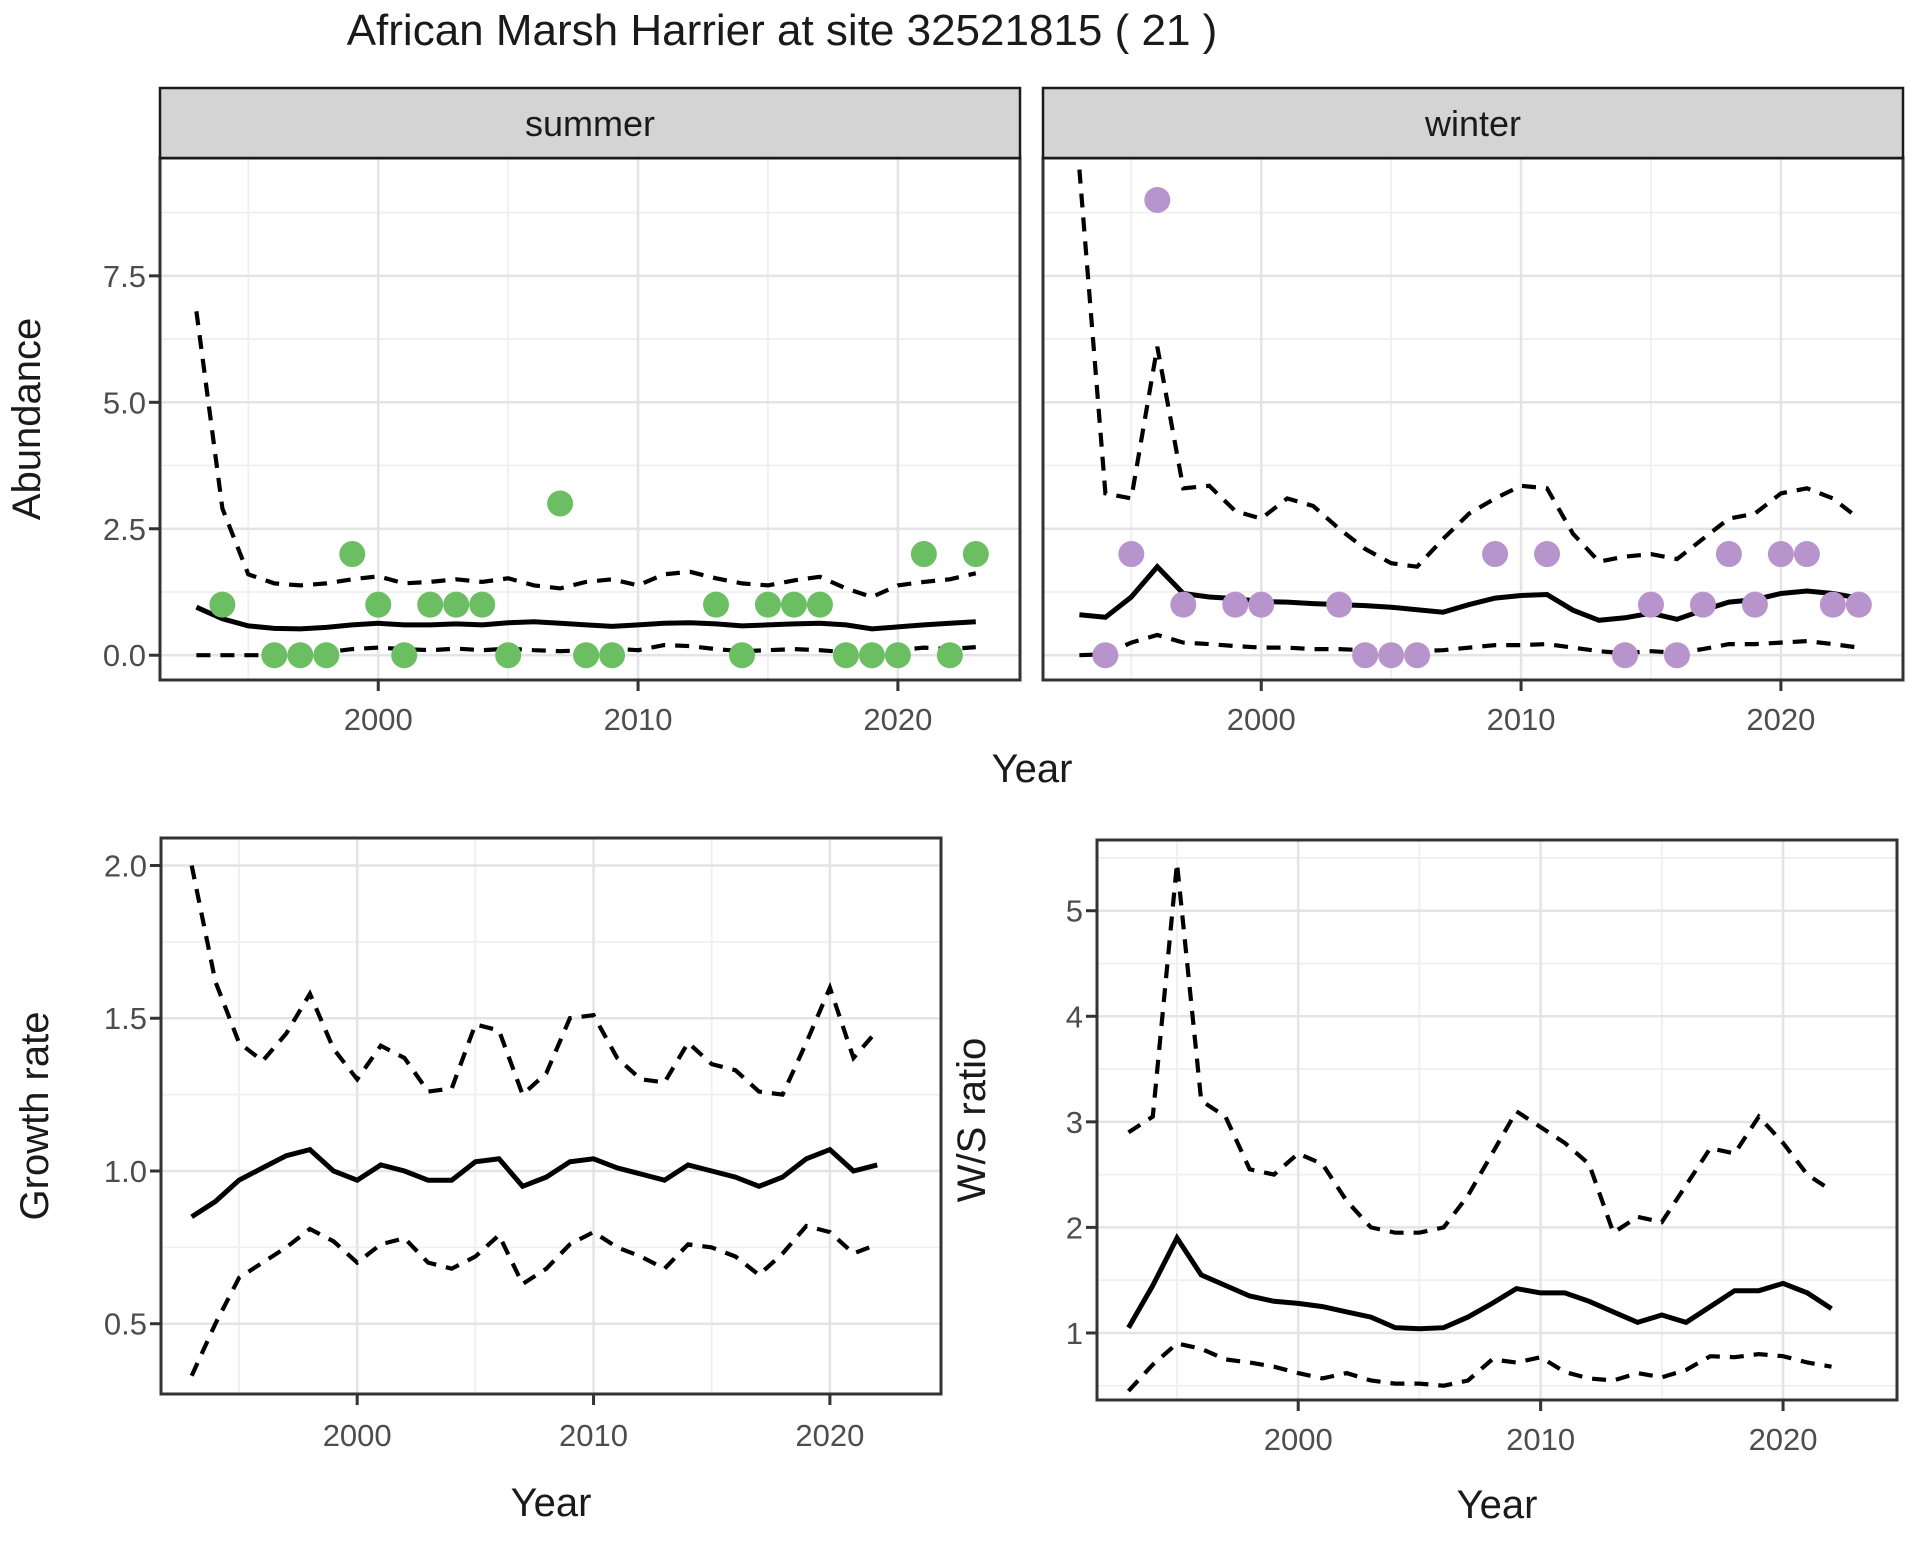 This screenshot has height=1560, width=1920. I want to click on y-tick-label: 2.5, so click(124, 529).